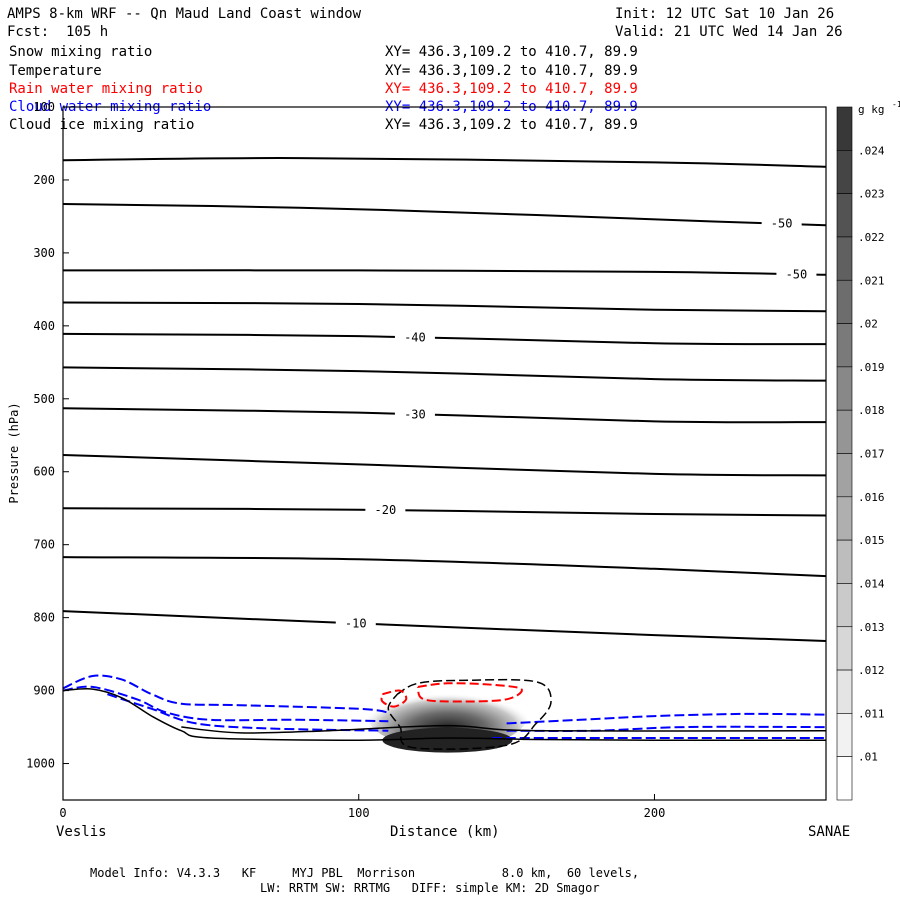 This screenshot has width=900, height=900. Describe the element at coordinates (871, 540) in the screenshot. I see `colorbar-label: .015` at that location.